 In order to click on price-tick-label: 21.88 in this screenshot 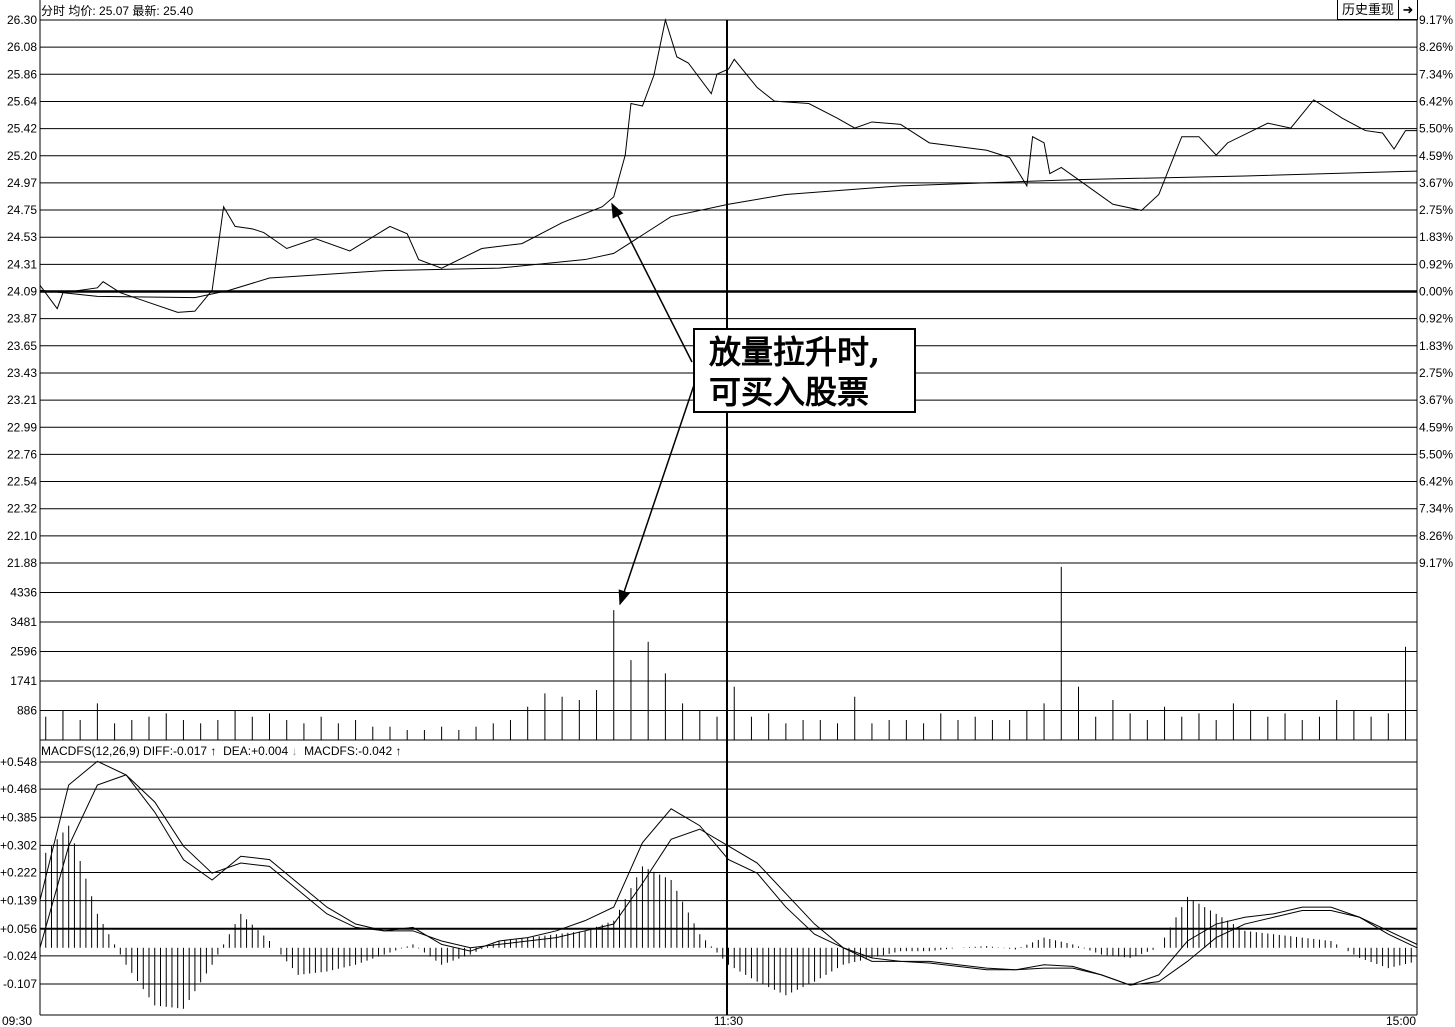, I will do `click(22, 563)`.